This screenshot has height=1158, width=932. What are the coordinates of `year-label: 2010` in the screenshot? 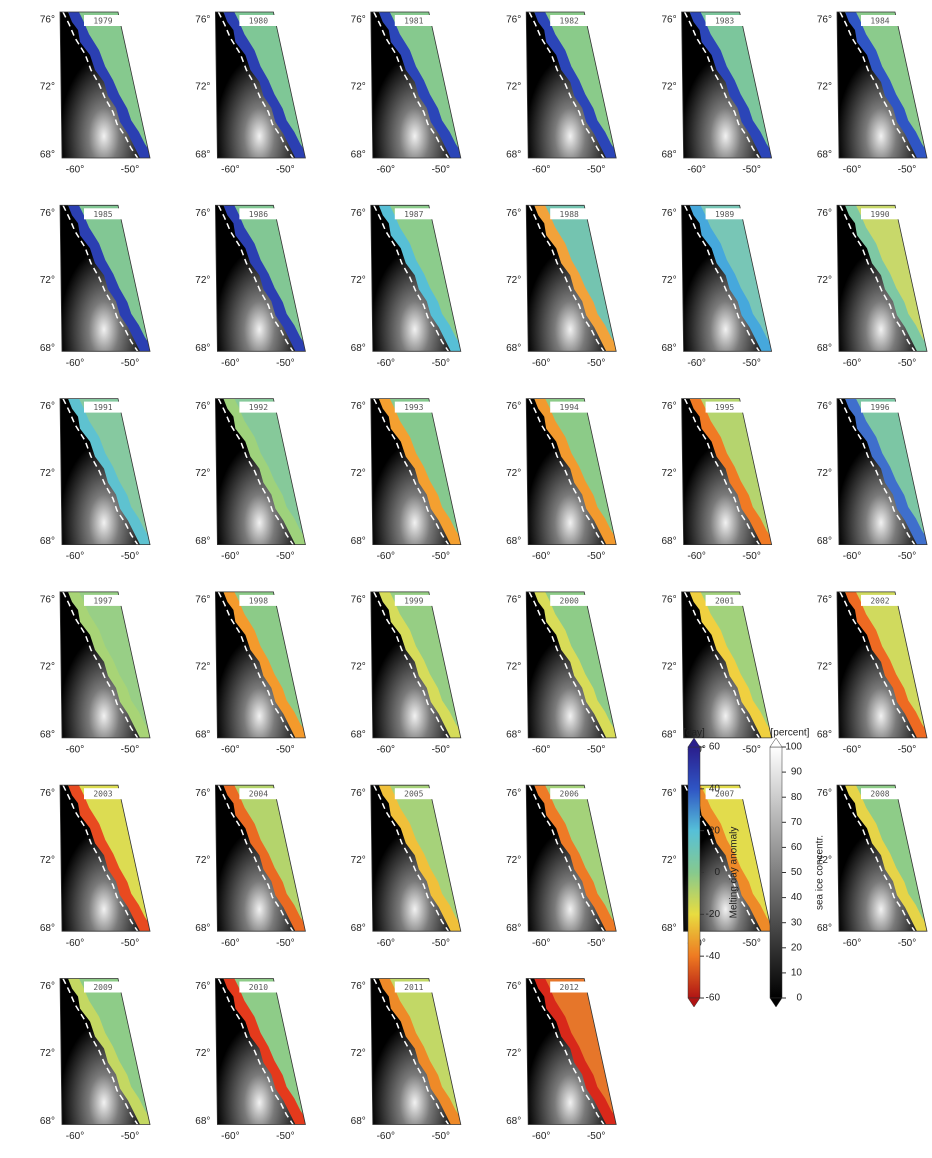 It's located at (258, 987).